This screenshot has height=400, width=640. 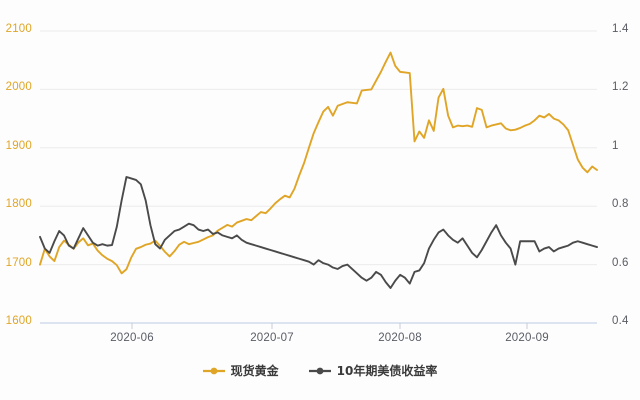 I want to click on y-left-tick-label: 1700, so click(x=18, y=262).